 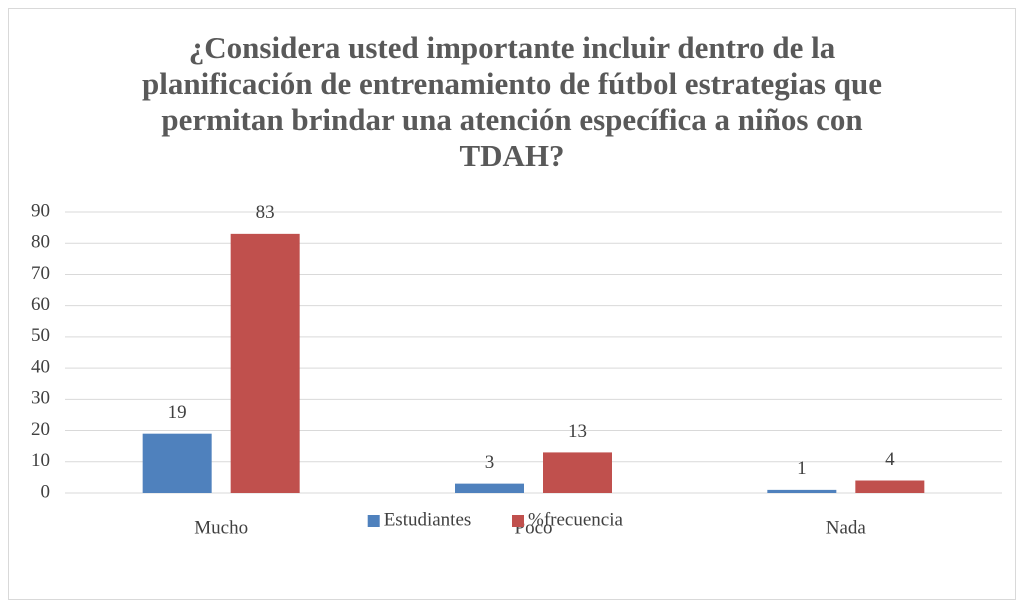 What do you see at coordinates (40, 242) in the screenshot?
I see `y-tick-label: 80` at bounding box center [40, 242].